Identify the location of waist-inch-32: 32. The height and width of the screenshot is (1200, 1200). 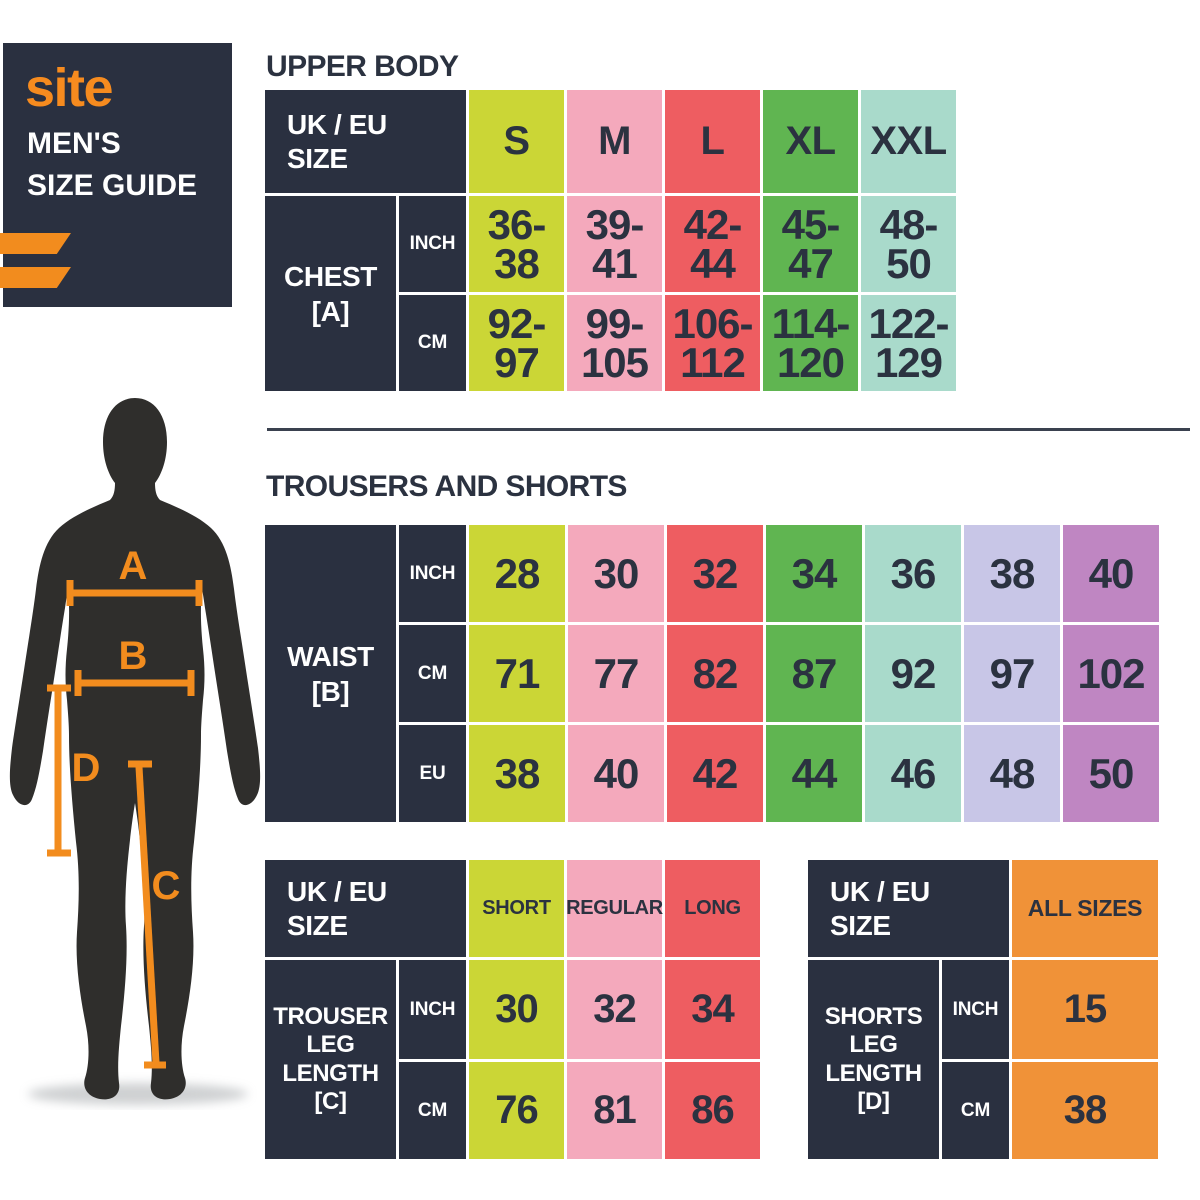
(715, 573).